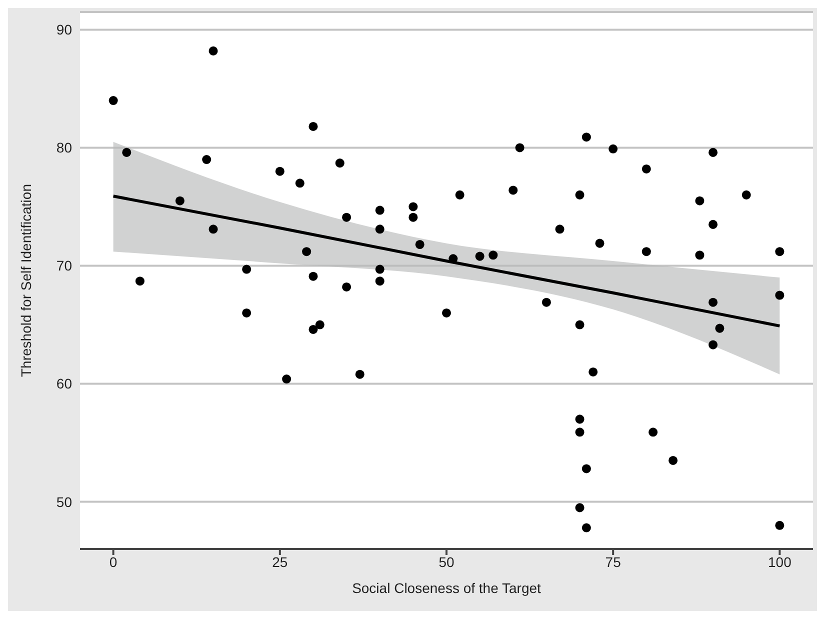 The height and width of the screenshot is (619, 825). What do you see at coordinates (613, 562) in the screenshot?
I see `x-tick-label: 75` at bounding box center [613, 562].